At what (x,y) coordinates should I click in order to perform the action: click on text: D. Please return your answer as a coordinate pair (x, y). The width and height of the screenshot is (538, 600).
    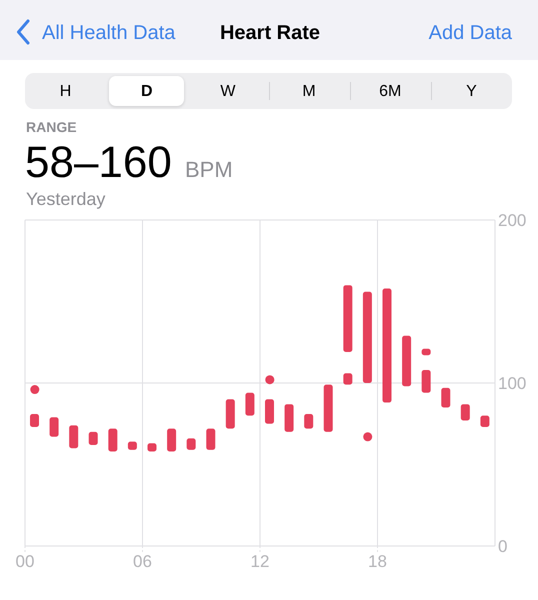
    Looking at the image, I should click on (146, 91).